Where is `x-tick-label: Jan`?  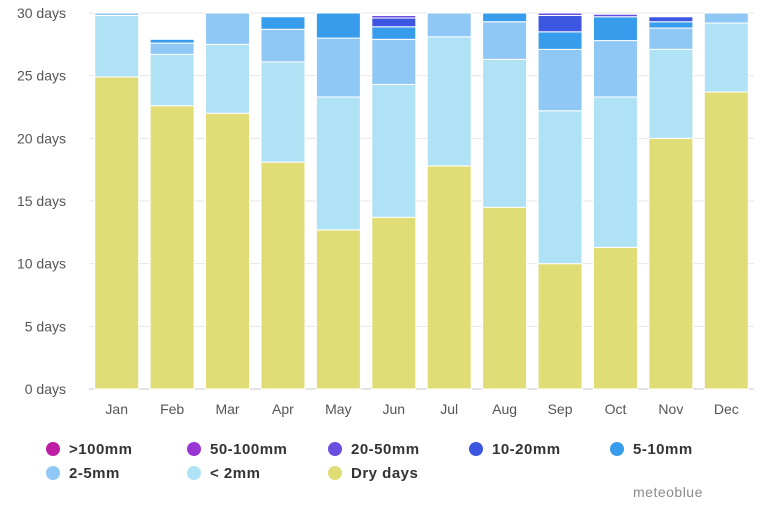 x-tick-label: Jan is located at coordinates (116, 409).